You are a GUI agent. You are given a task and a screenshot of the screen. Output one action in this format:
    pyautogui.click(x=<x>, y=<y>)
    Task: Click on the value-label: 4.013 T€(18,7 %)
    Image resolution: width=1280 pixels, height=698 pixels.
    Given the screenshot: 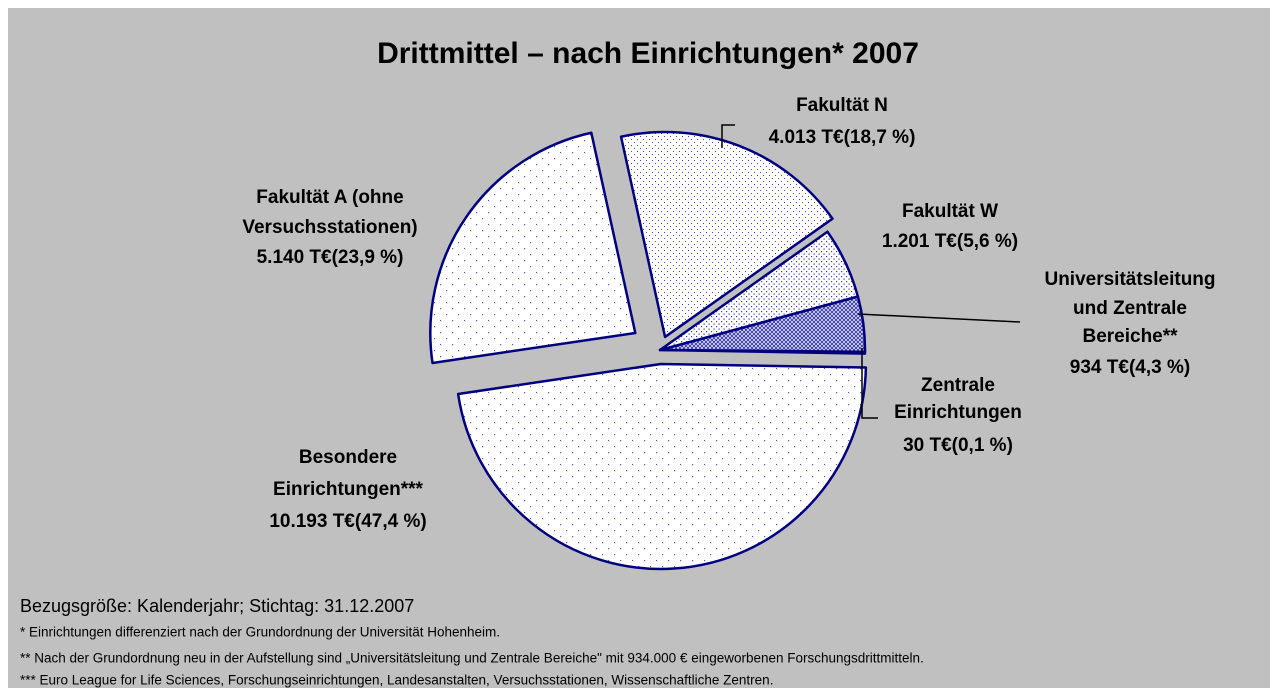 What is the action you would take?
    pyautogui.click(x=842, y=137)
    